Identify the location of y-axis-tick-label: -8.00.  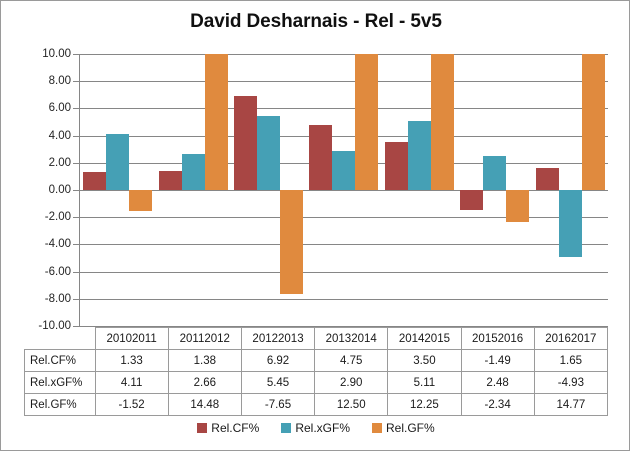
(57, 298).